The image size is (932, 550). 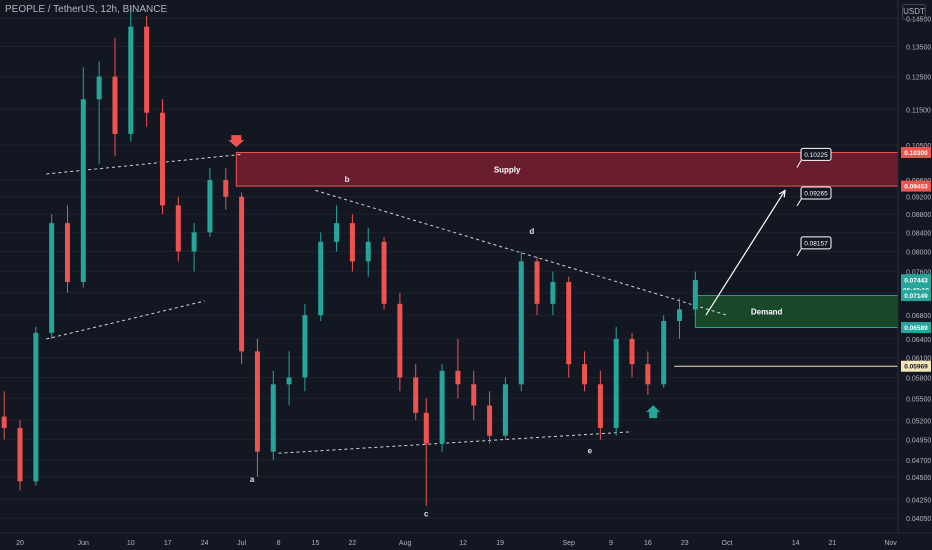 I want to click on y-tick-label: 0.04700, so click(x=918, y=461).